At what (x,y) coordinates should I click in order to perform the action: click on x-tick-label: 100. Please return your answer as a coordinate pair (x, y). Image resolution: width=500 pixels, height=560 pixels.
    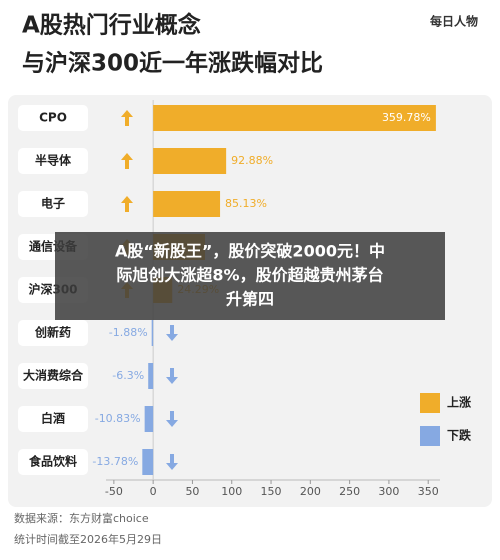
    Looking at the image, I should click on (231, 491).